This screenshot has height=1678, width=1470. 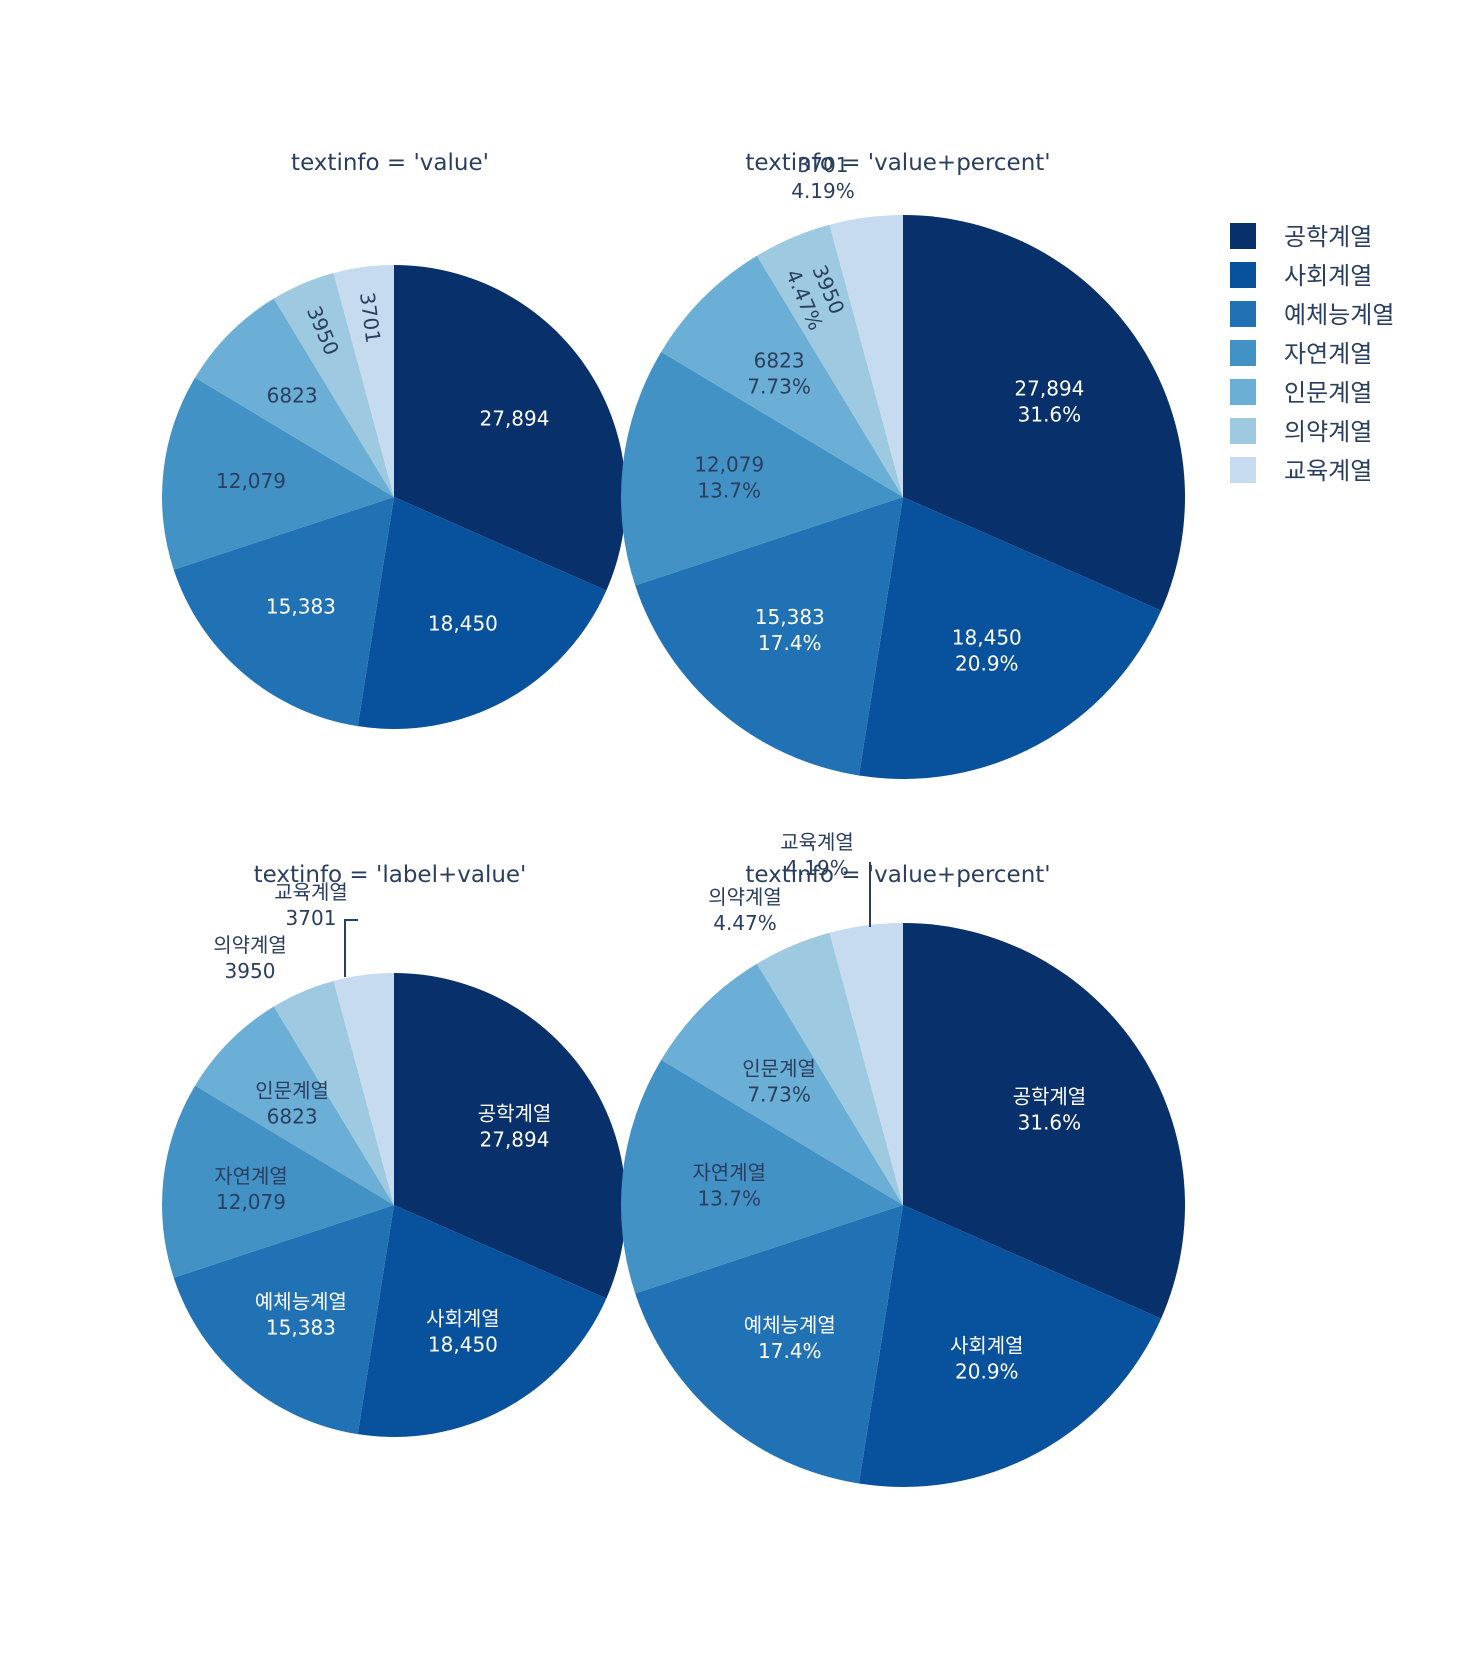 I want to click on slice-label-1: 18,450, so click(x=463, y=623).